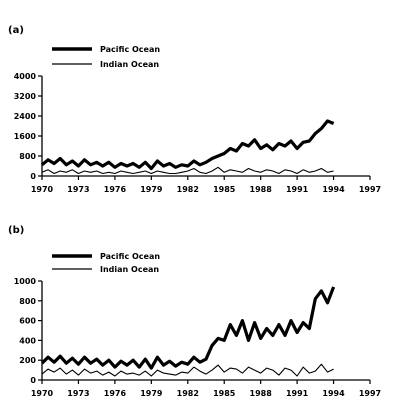 Image resolution: width=400 pixels, height=412 pixels. I want to click on panel-a-y-tick-label: 2400, so click(25, 116).